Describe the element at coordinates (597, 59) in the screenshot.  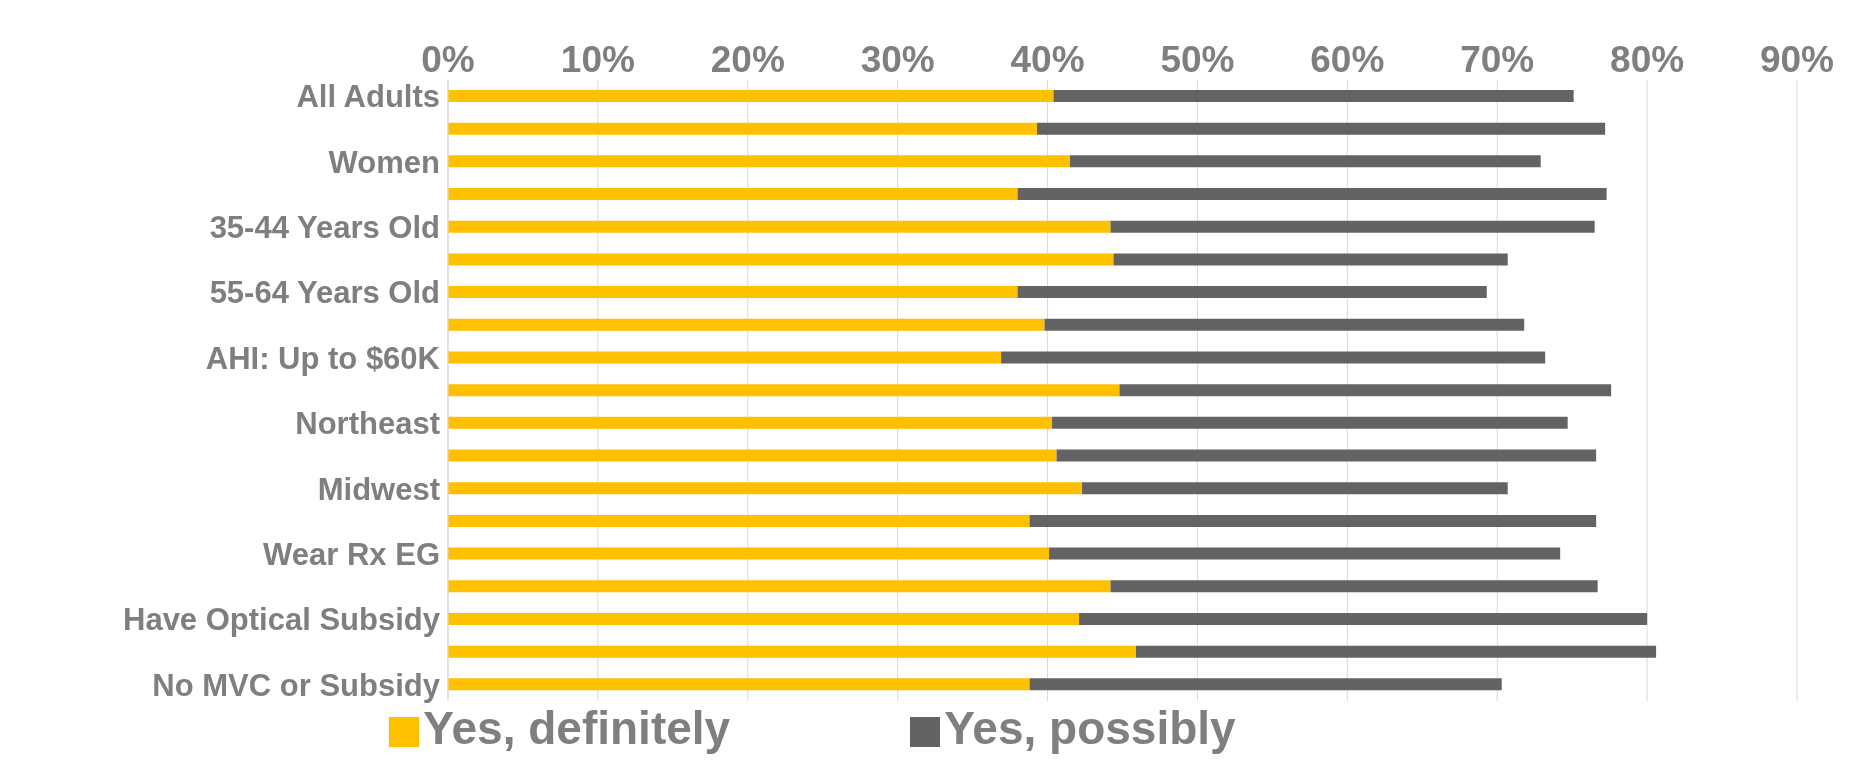
I see `x-tick-label: 10%` at that location.